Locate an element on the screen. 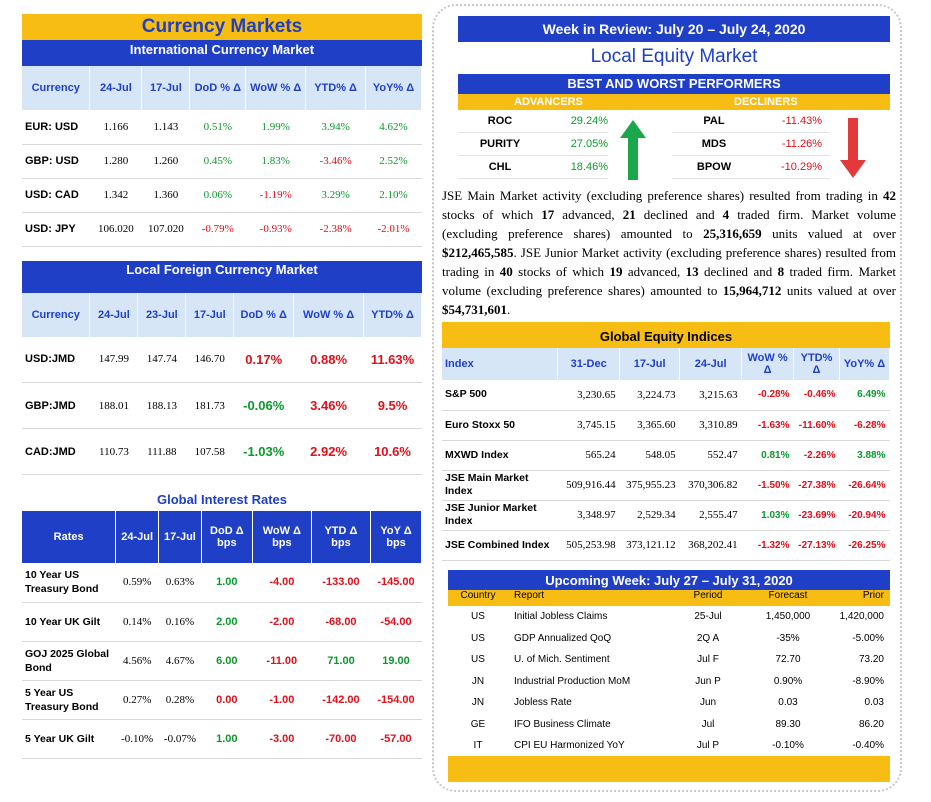 The height and width of the screenshot is (802, 931). table-cell: 0.28% is located at coordinates (180, 700).